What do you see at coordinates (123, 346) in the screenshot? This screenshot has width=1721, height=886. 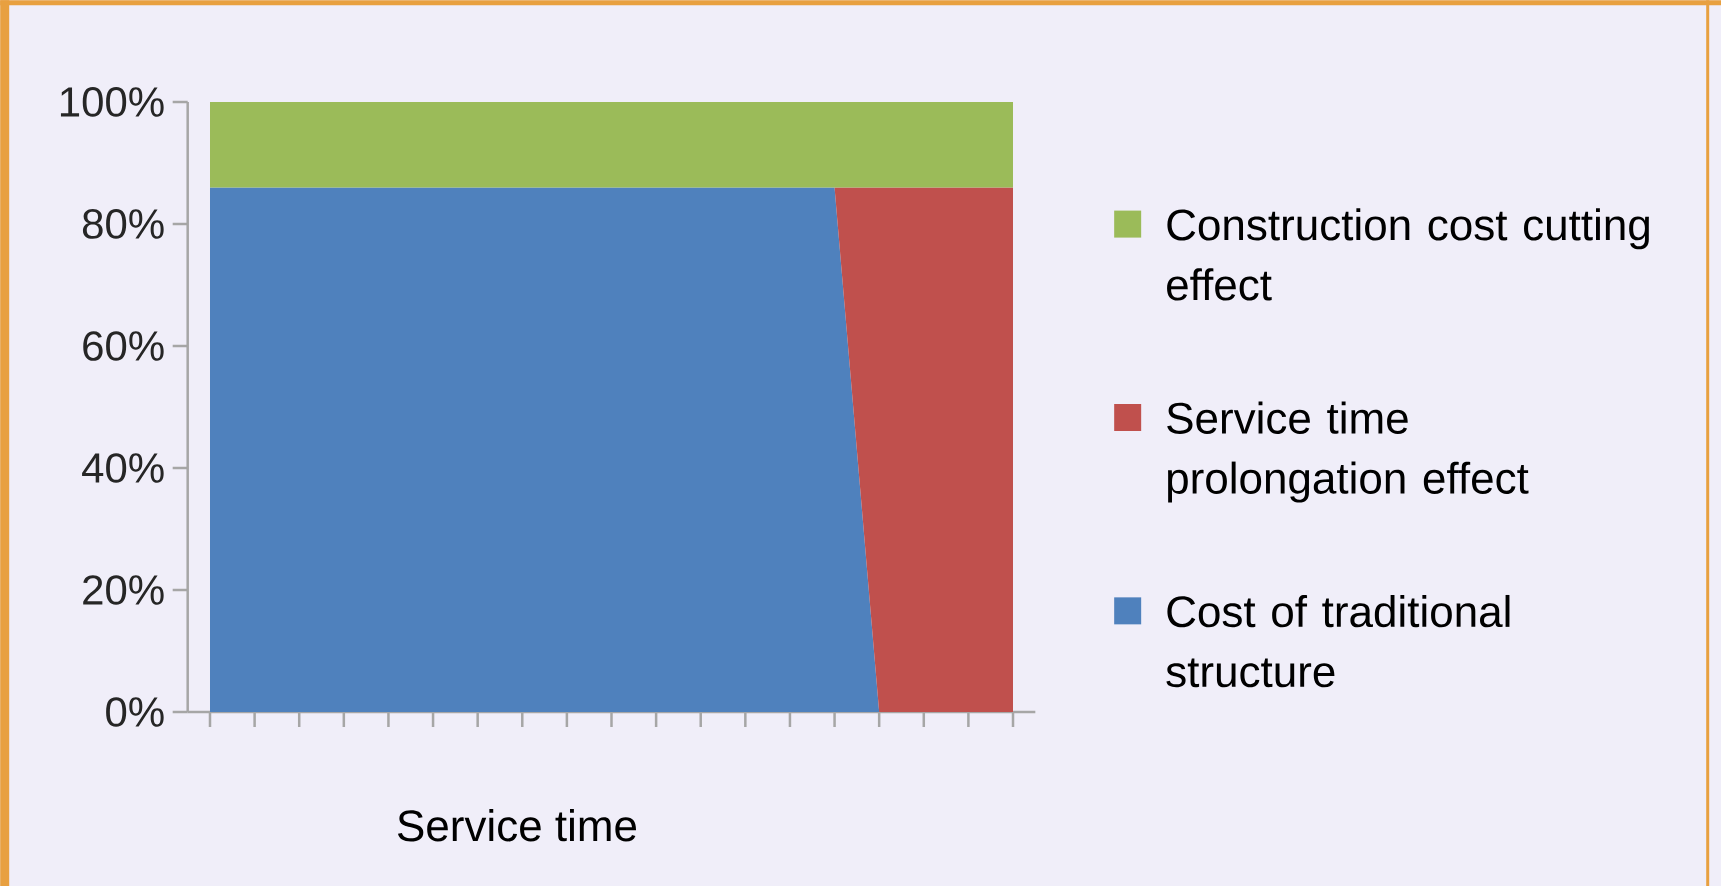 I see `y-tick-label: 60%` at bounding box center [123, 346].